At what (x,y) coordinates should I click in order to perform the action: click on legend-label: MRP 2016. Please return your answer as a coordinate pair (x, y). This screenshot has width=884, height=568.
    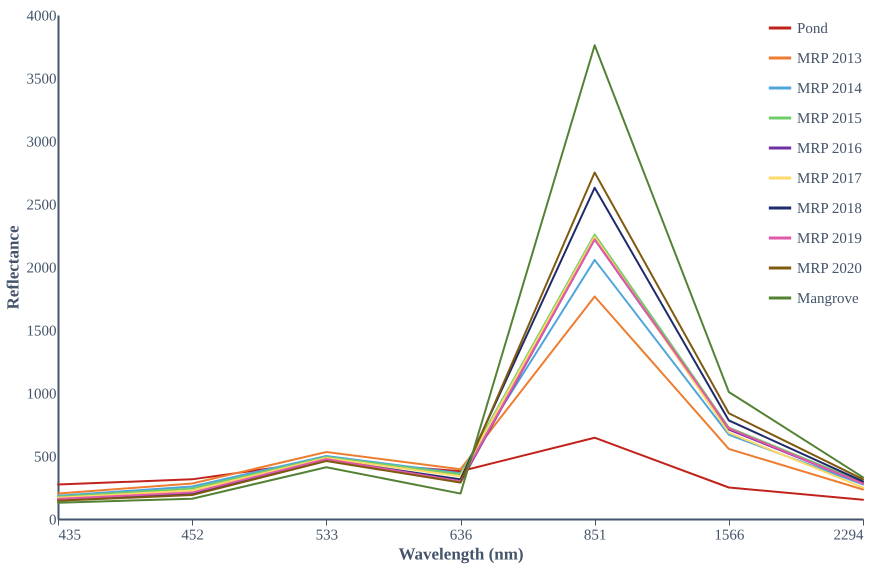
    Looking at the image, I should click on (829, 149).